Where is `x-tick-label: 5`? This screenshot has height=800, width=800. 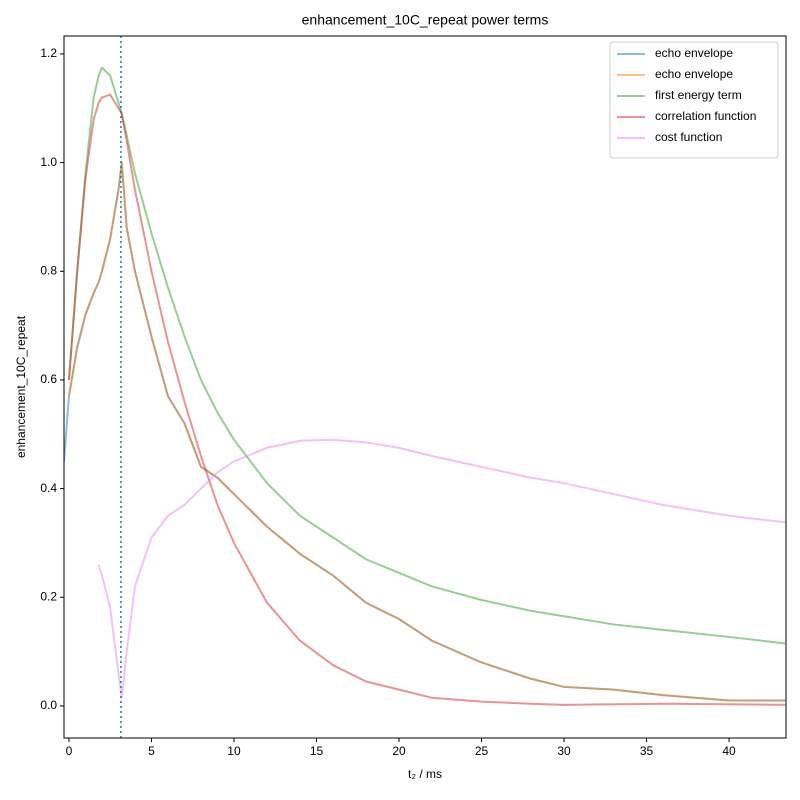
x-tick-label: 5 is located at coordinates (151, 751).